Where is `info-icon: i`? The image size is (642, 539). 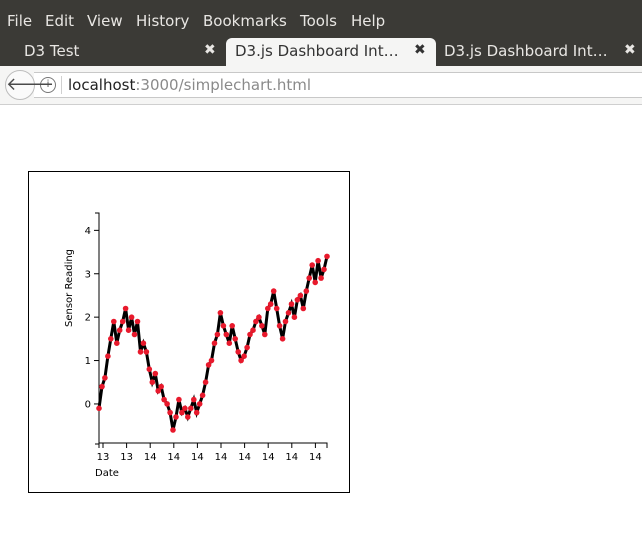 info-icon: i is located at coordinates (48, 85).